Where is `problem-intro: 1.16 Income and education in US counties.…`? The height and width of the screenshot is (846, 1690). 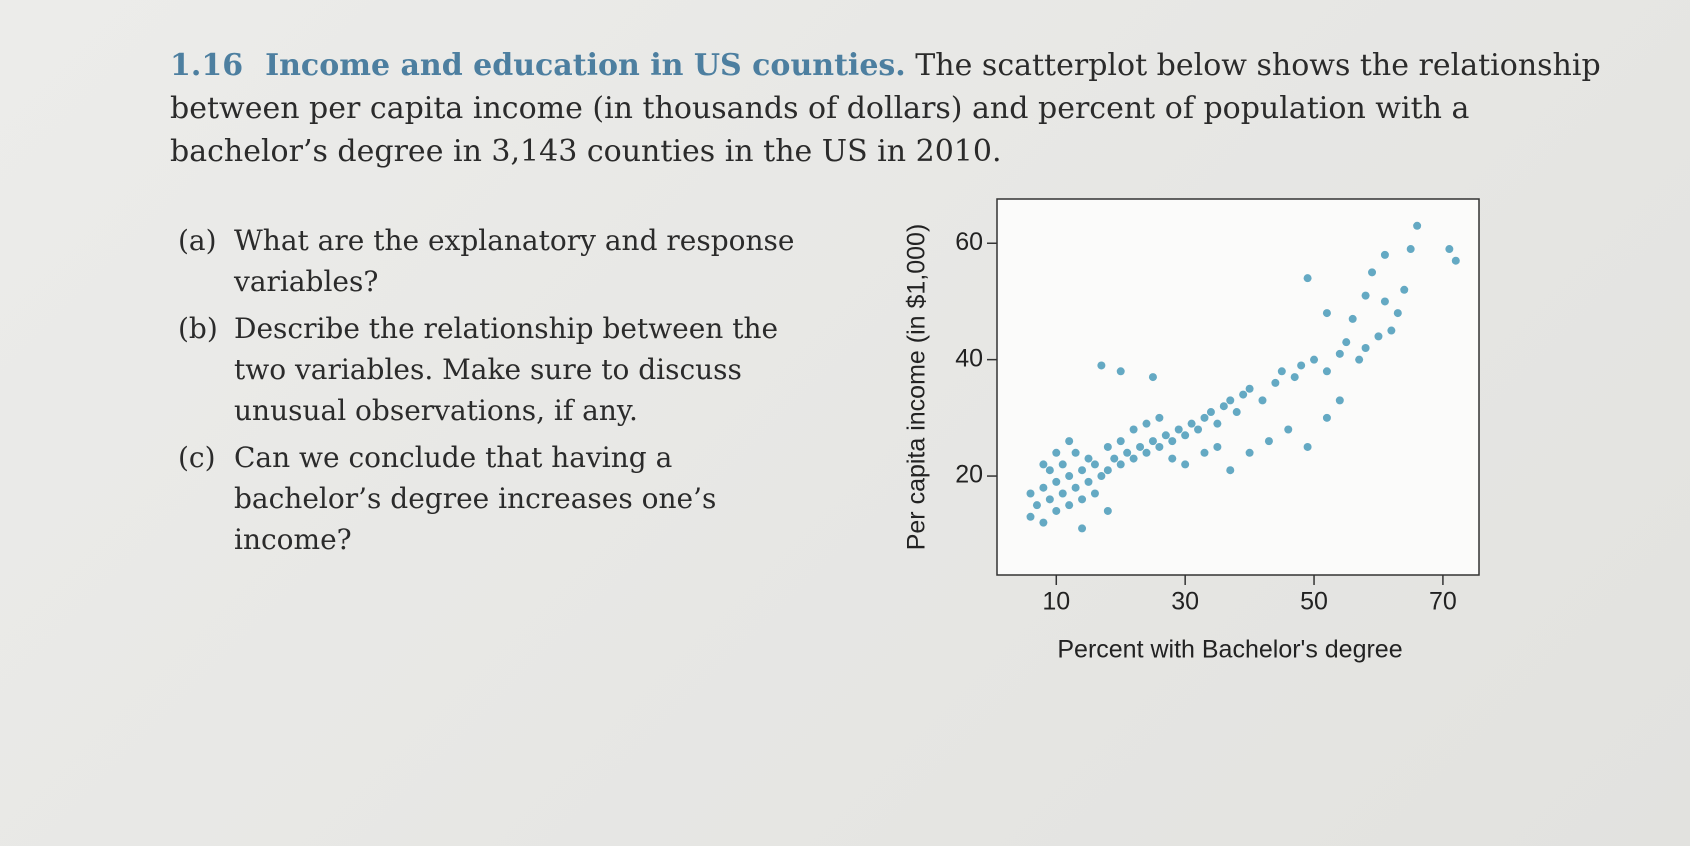 problem-intro: 1.16 Income and education in US counties.… is located at coordinates (895, 108).